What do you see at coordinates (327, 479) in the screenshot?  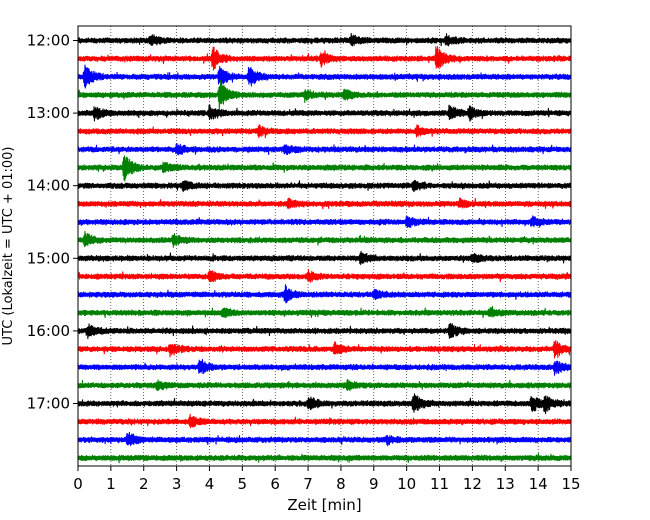 I see `x-axis-ticks: 0 1 2 3 4 5 6 7 8 9 10 11 12 13 14 15` at bounding box center [327, 479].